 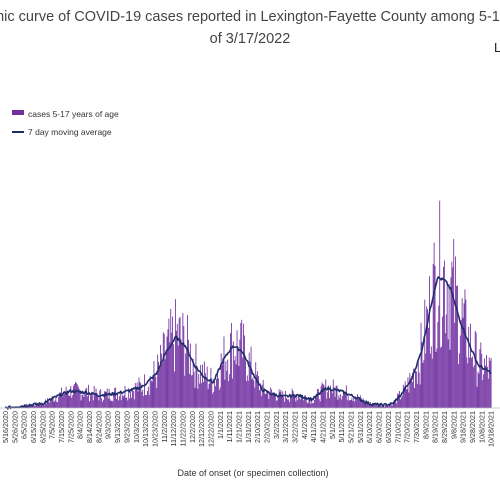 I want to click on x-tick-label: 5/26/2020, so click(x=14, y=427).